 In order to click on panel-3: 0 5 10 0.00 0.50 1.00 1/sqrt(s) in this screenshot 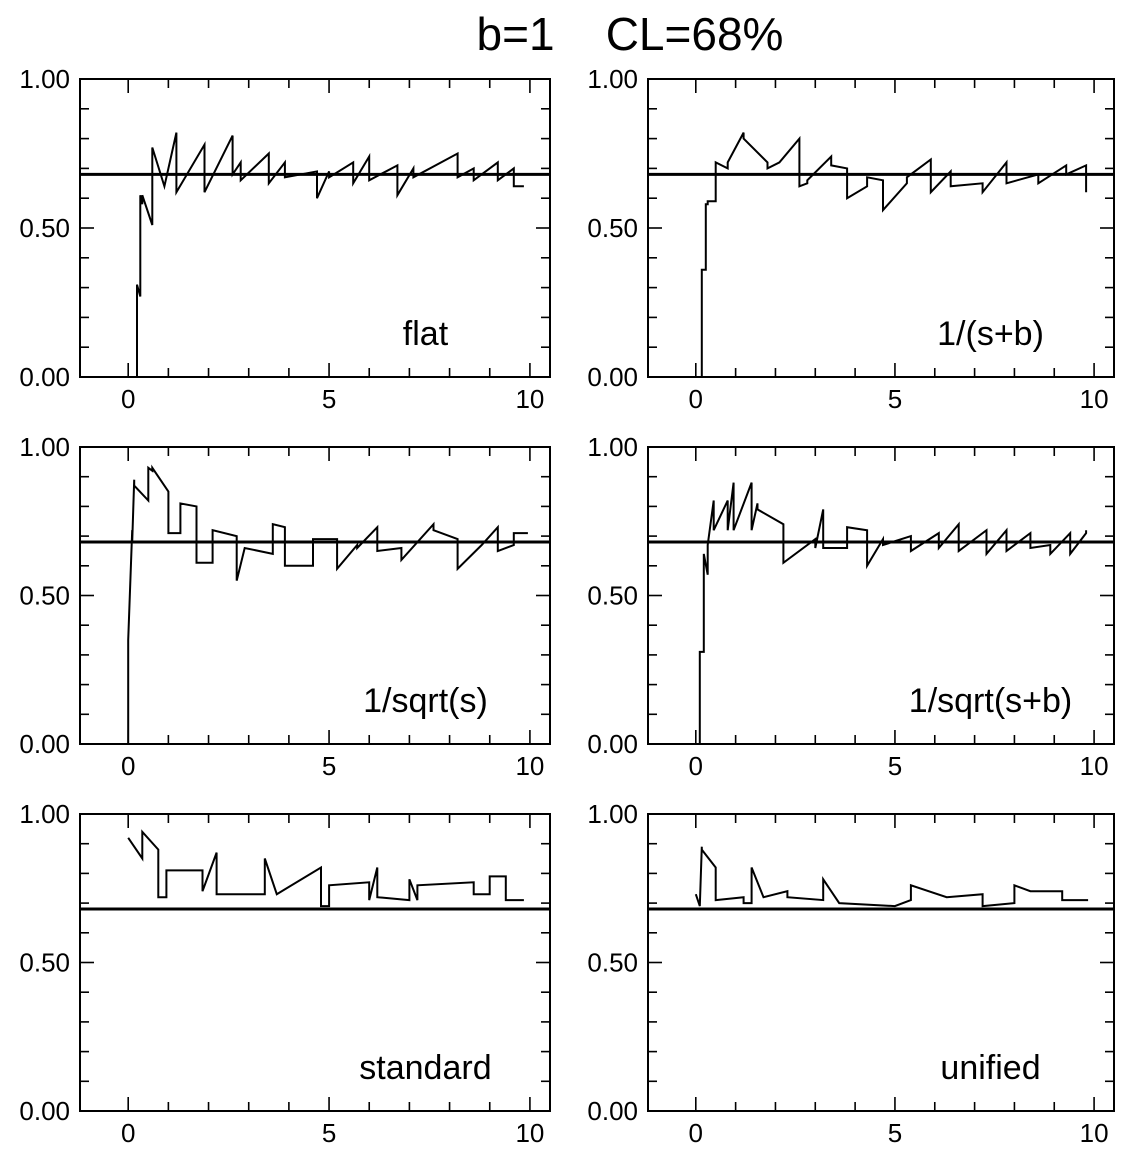, I will do `click(285, 606)`.